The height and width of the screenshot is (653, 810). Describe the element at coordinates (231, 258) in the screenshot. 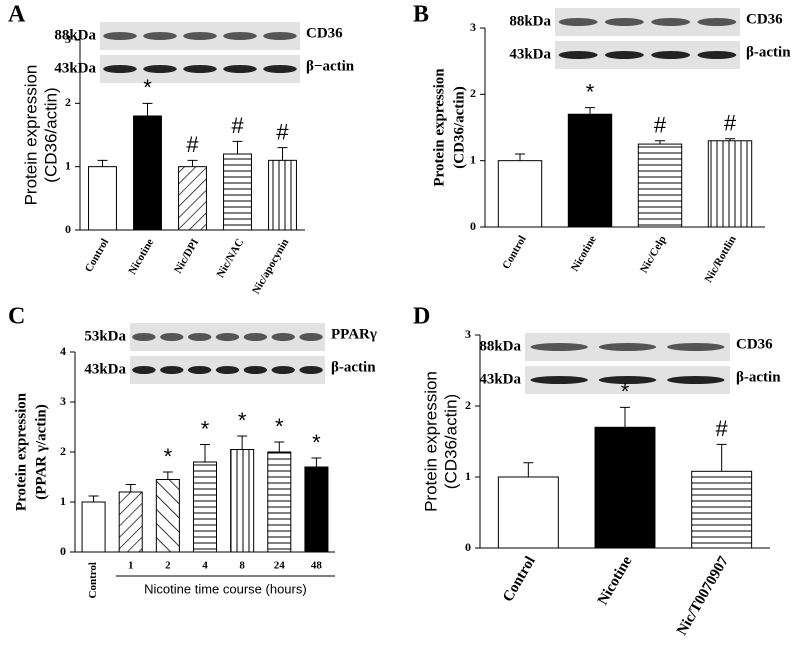

I see `x-tick-label: Nic/NAC` at that location.